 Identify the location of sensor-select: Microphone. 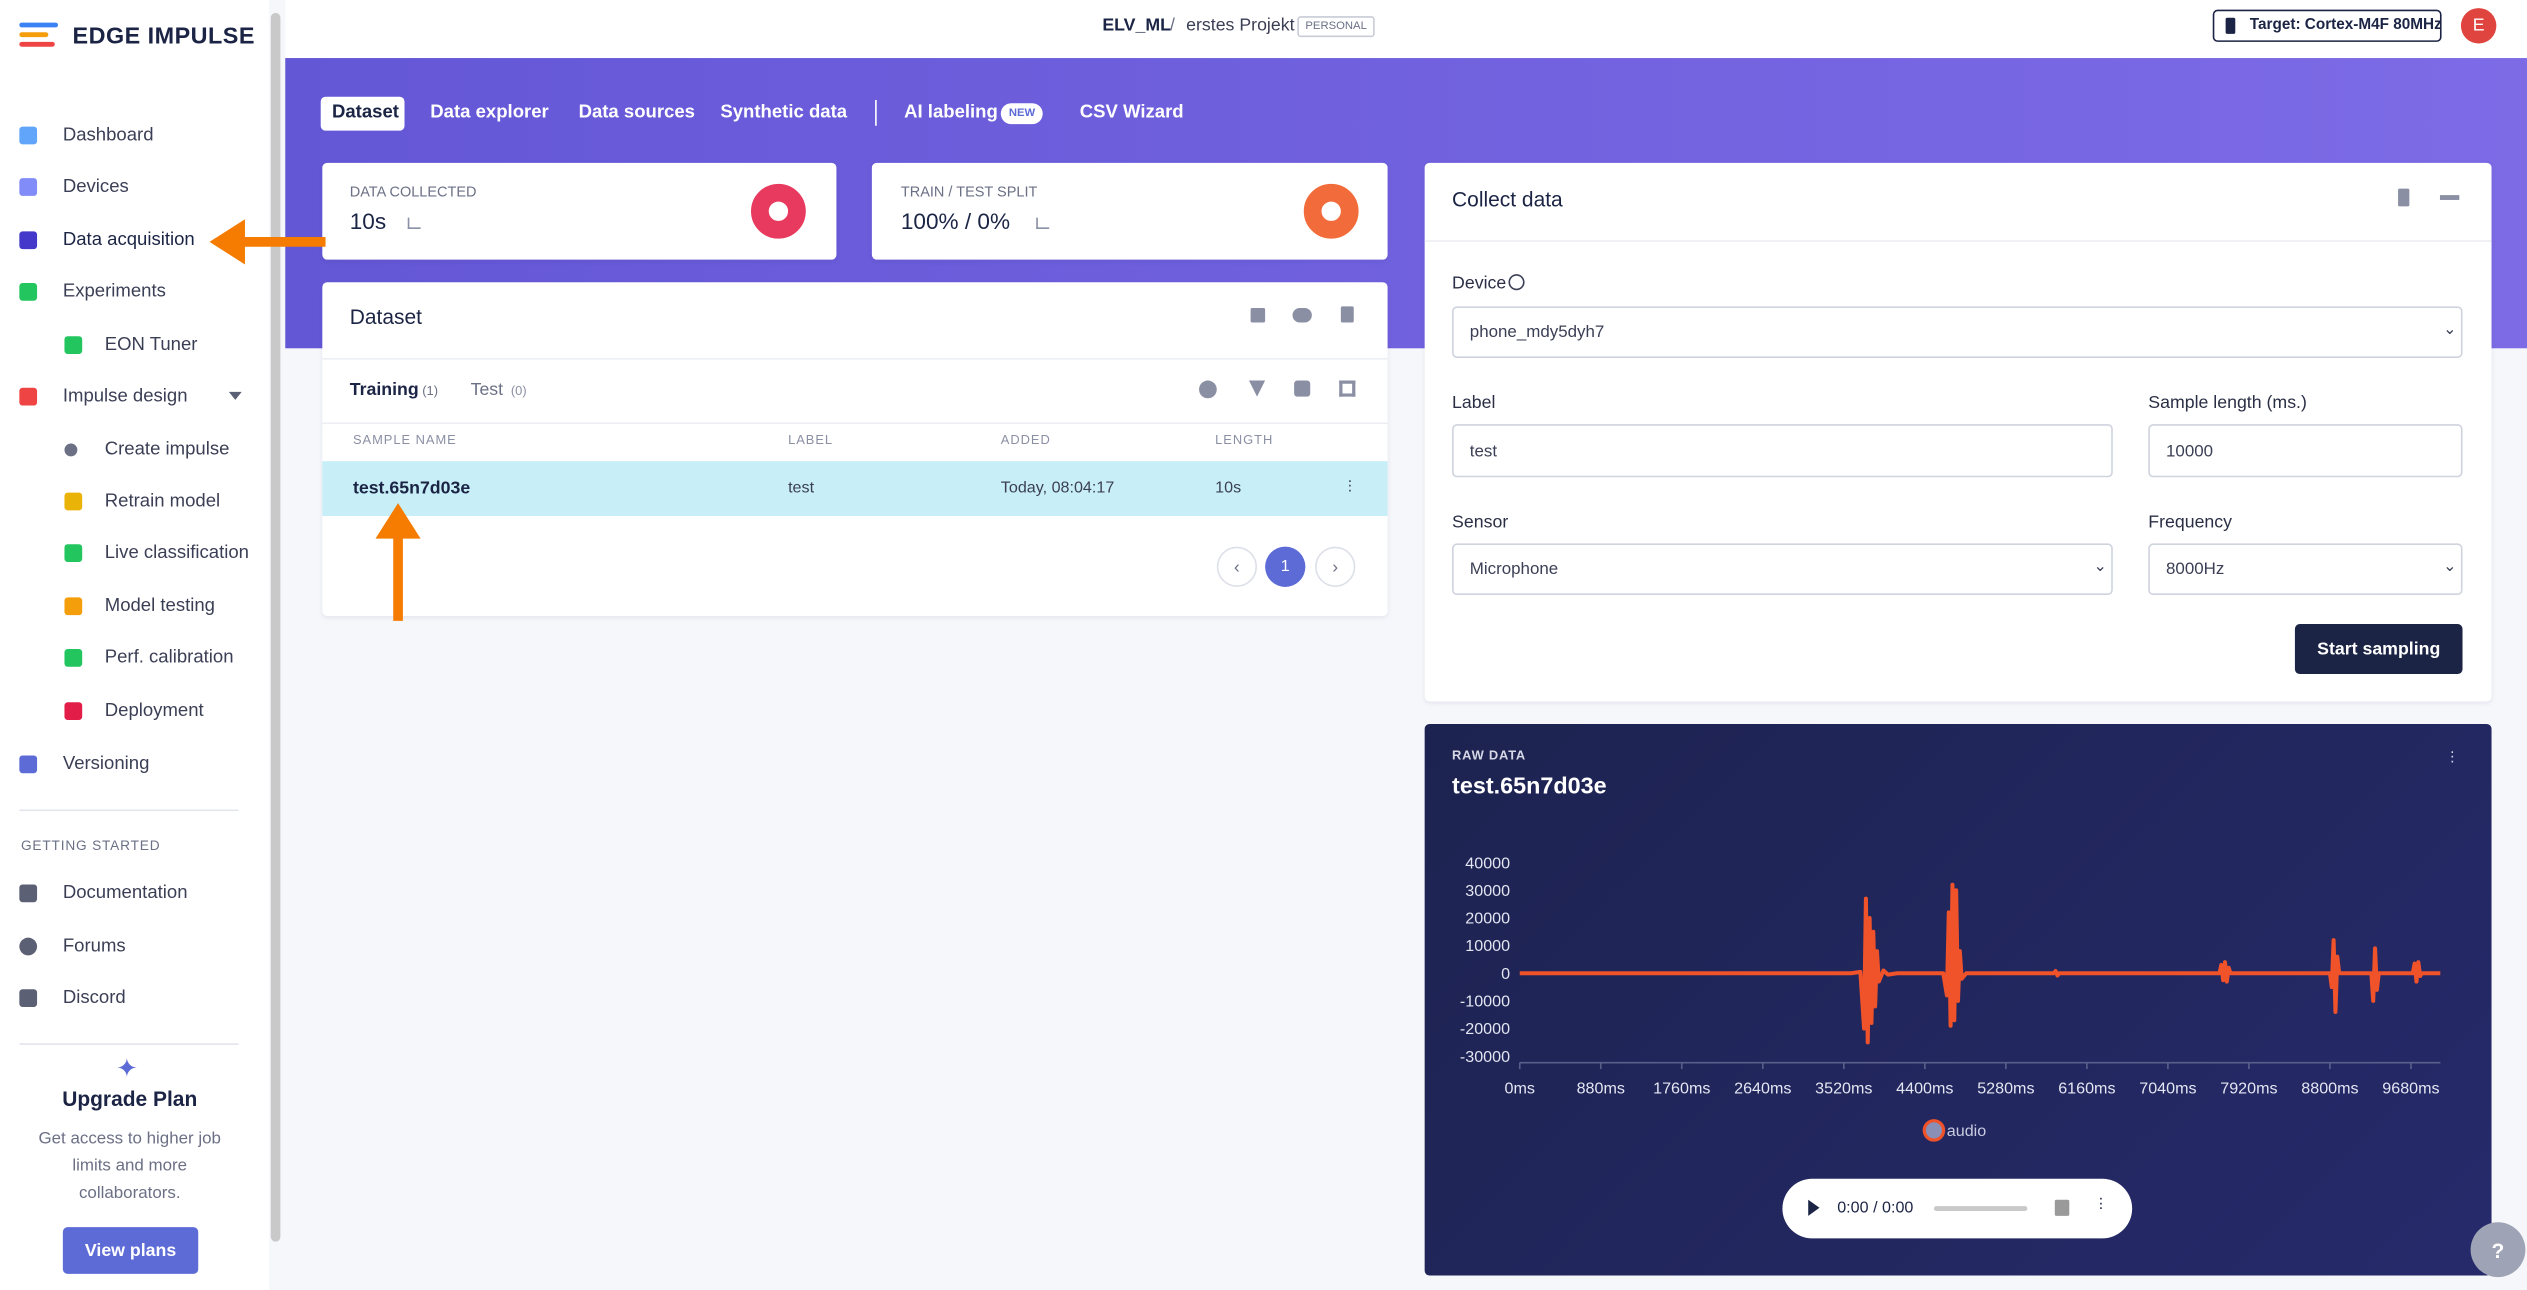
(1782, 569).